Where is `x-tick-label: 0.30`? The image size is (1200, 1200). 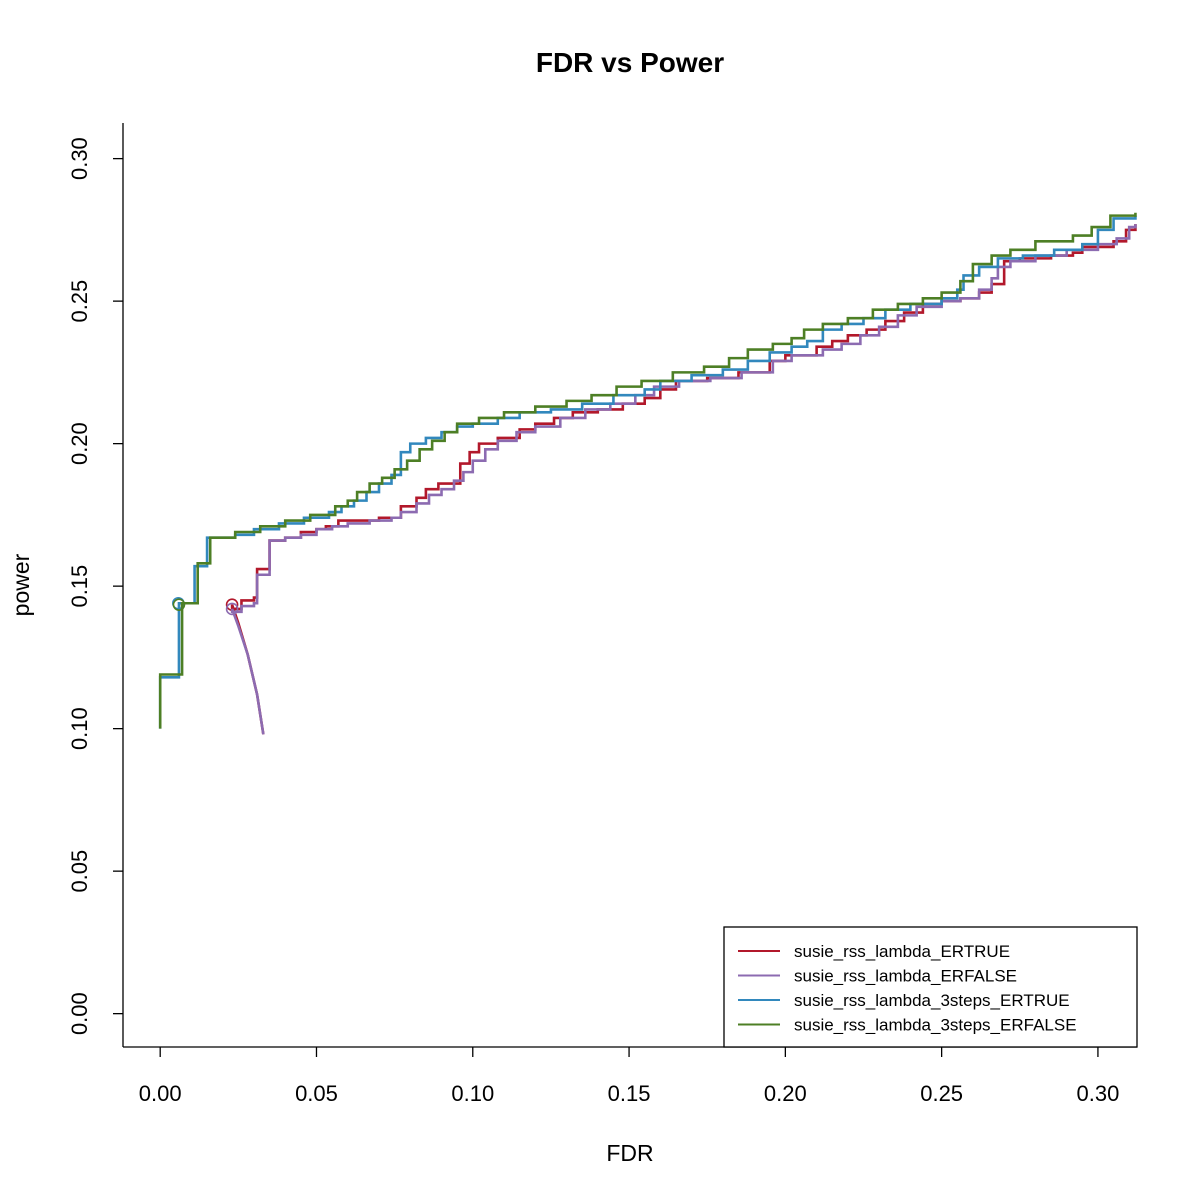 x-tick-label: 0.30 is located at coordinates (1098, 1093).